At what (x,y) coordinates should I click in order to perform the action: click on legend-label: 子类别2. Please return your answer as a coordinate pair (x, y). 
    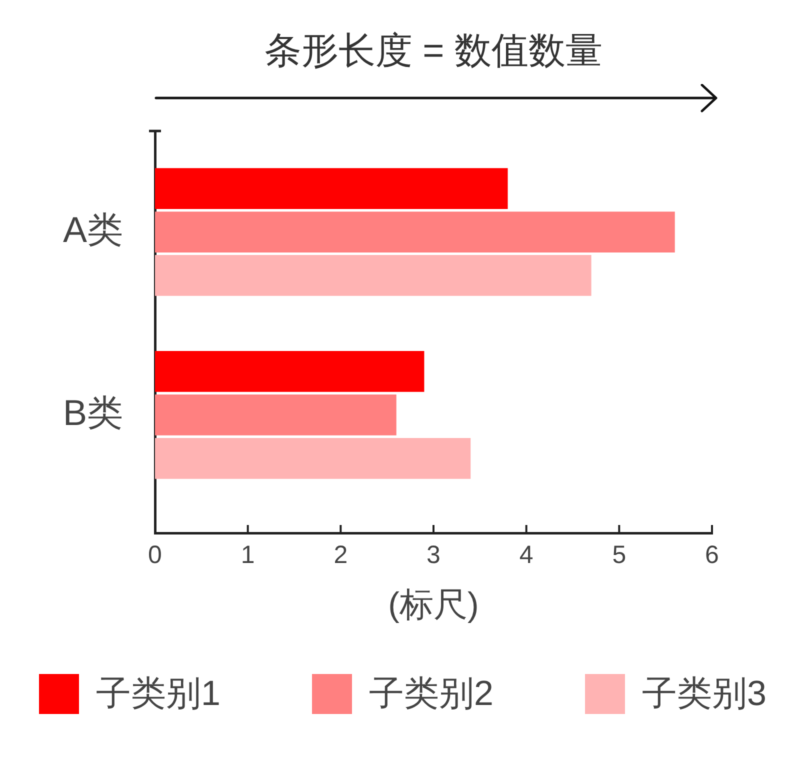
    Looking at the image, I should click on (431, 694).